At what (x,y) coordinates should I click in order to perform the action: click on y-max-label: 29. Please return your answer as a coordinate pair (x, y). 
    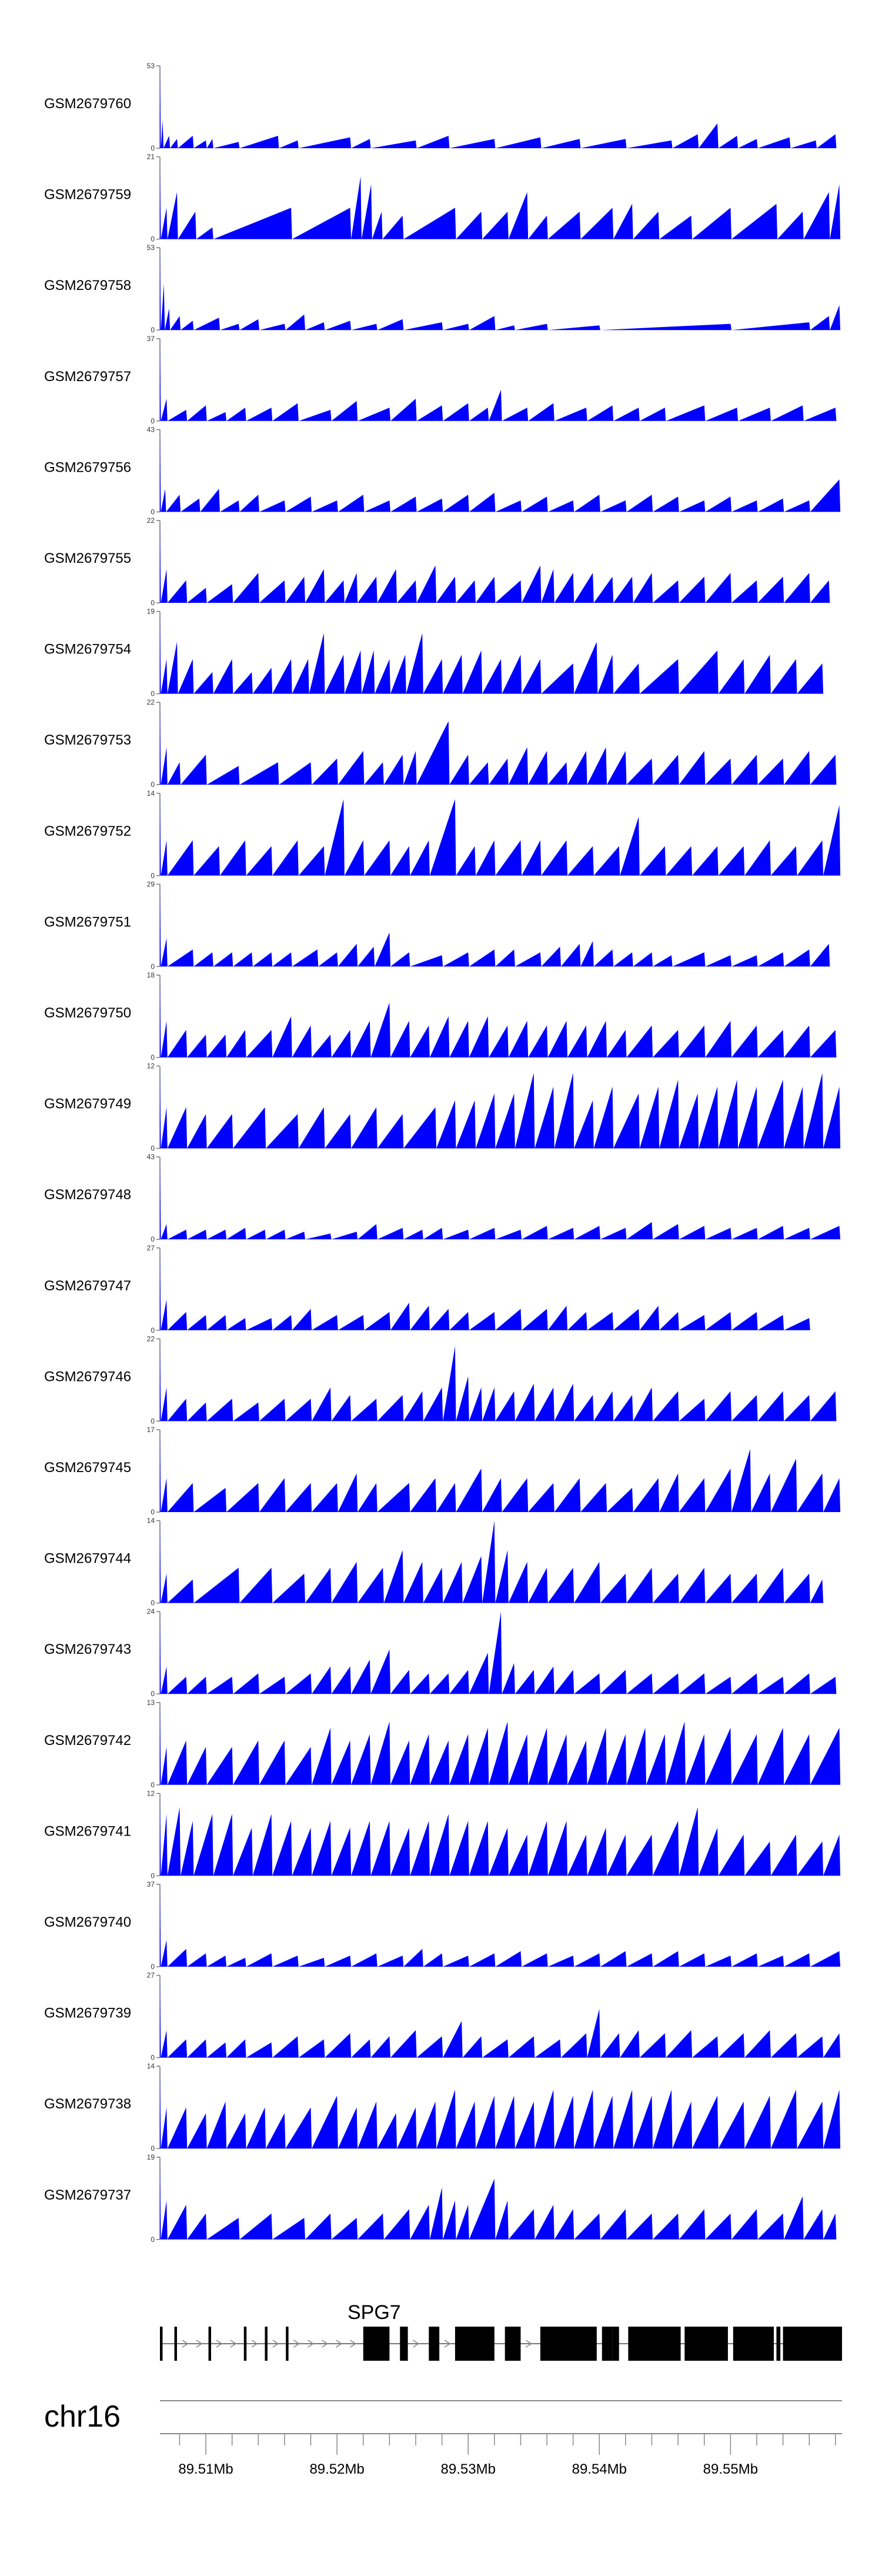
    Looking at the image, I should click on (151, 884).